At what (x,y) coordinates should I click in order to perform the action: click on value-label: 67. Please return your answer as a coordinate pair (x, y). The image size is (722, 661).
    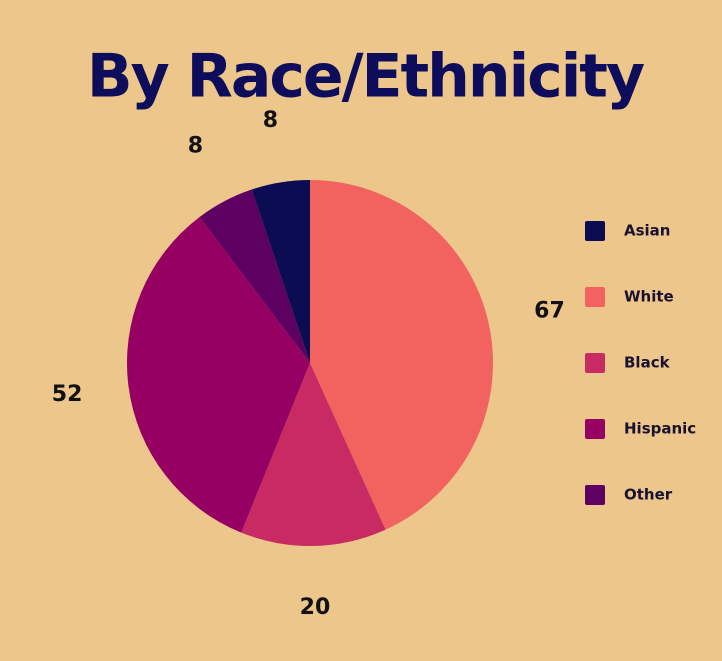
    Looking at the image, I should click on (549, 310).